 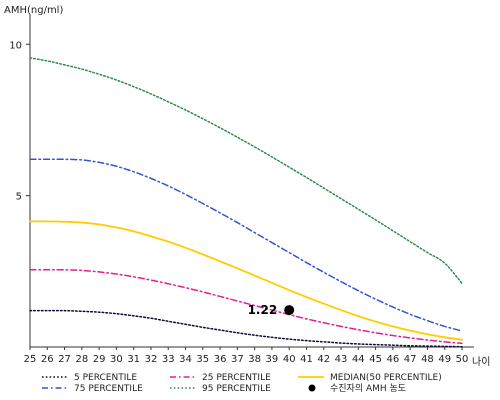 What do you see at coordinates (105, 378) in the screenshot?
I see `legend-label-0: 5 PERCENTILE` at bounding box center [105, 378].